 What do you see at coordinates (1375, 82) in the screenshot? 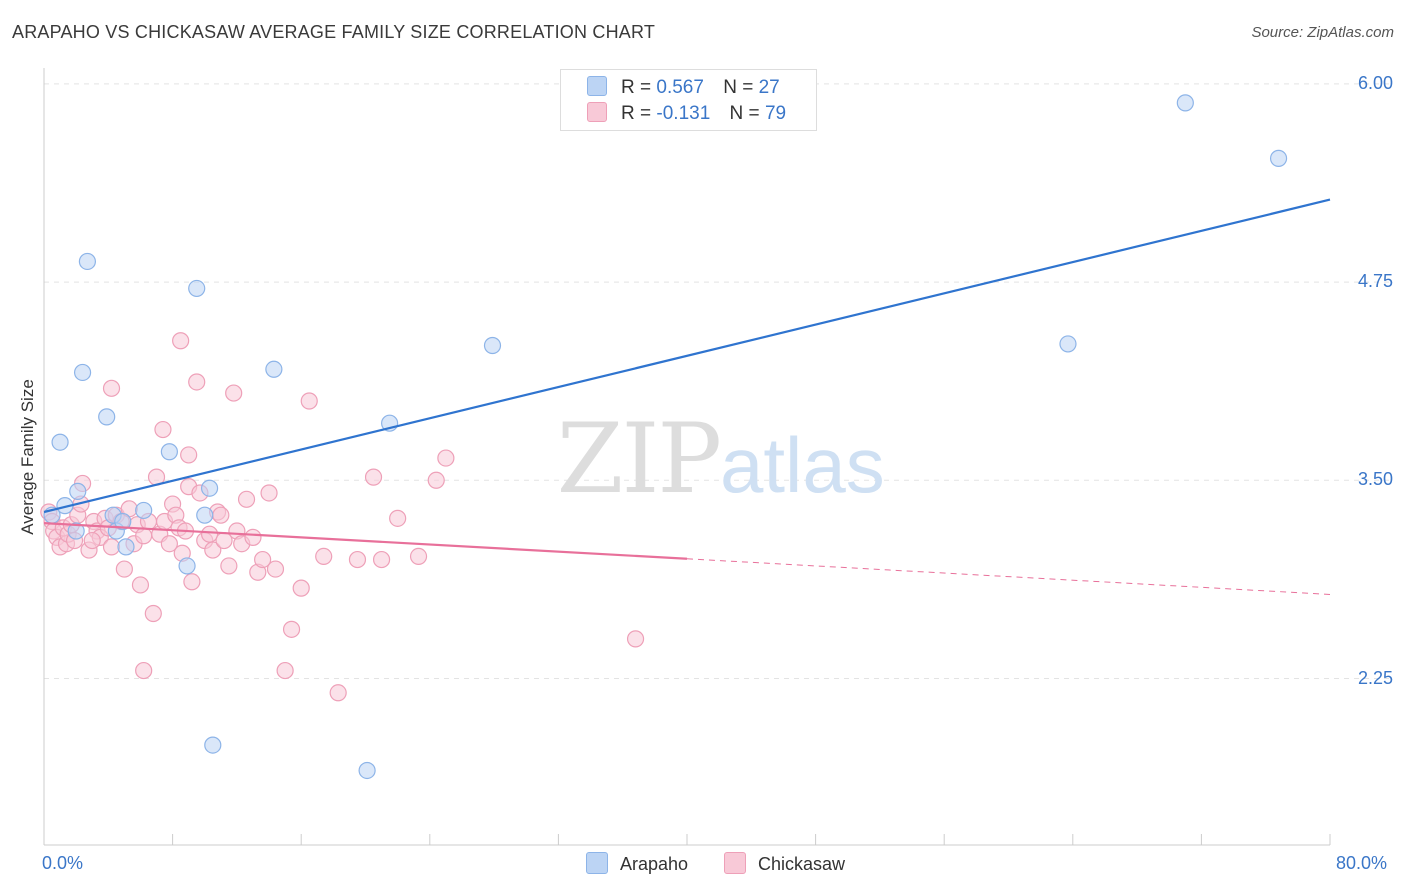
I see `y-tick-label: 6.00` at bounding box center [1375, 82].